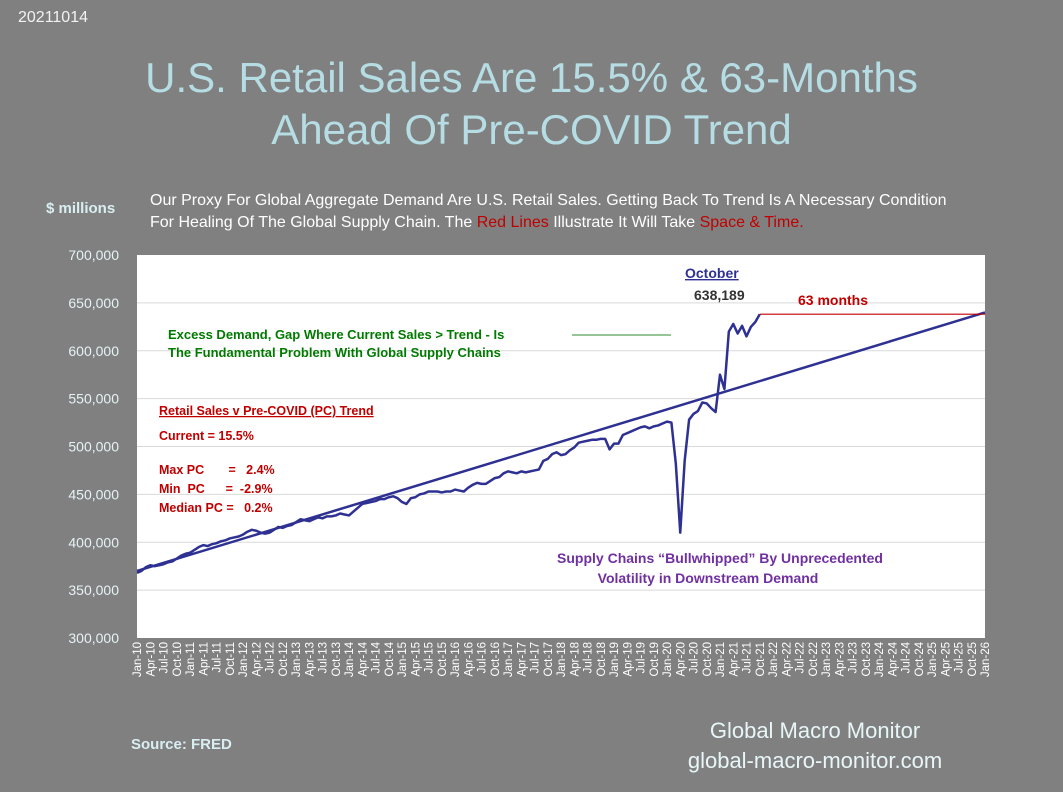  Describe the element at coordinates (761, 659) in the screenshot. I see `x-tick-label: Oct-21` at that location.